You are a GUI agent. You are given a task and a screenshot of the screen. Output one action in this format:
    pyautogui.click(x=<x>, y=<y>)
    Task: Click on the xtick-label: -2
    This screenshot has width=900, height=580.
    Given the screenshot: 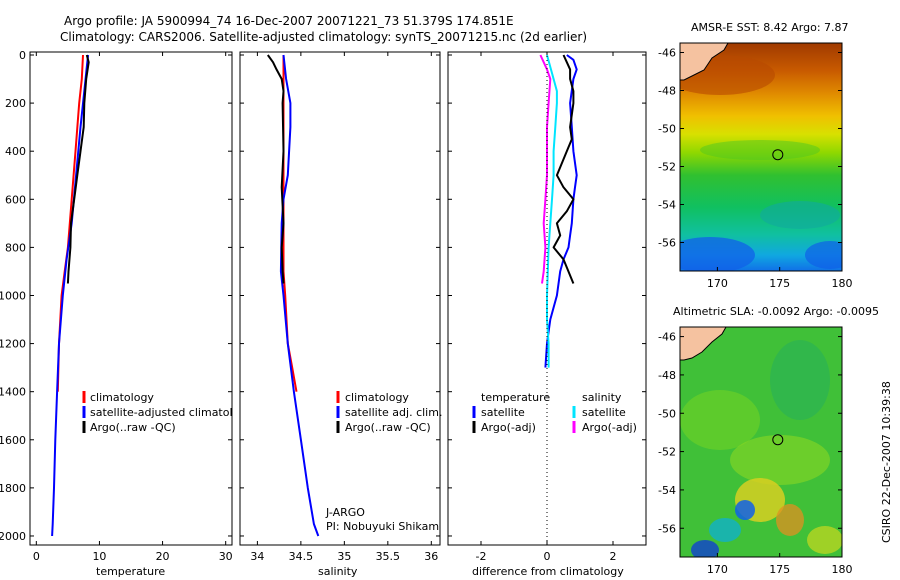 What is the action you would take?
    pyautogui.click(x=481, y=556)
    